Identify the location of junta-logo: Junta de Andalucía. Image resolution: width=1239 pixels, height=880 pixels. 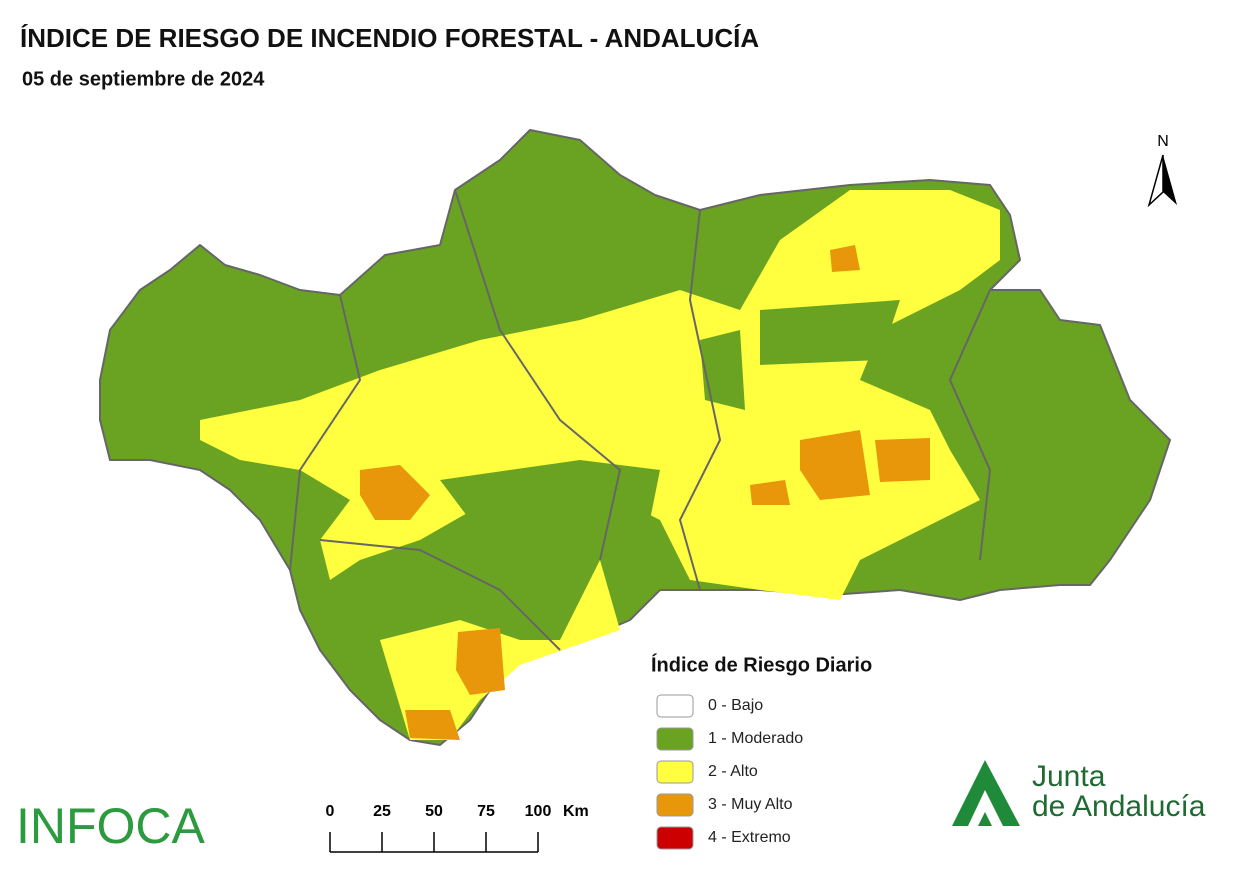
(1079, 793).